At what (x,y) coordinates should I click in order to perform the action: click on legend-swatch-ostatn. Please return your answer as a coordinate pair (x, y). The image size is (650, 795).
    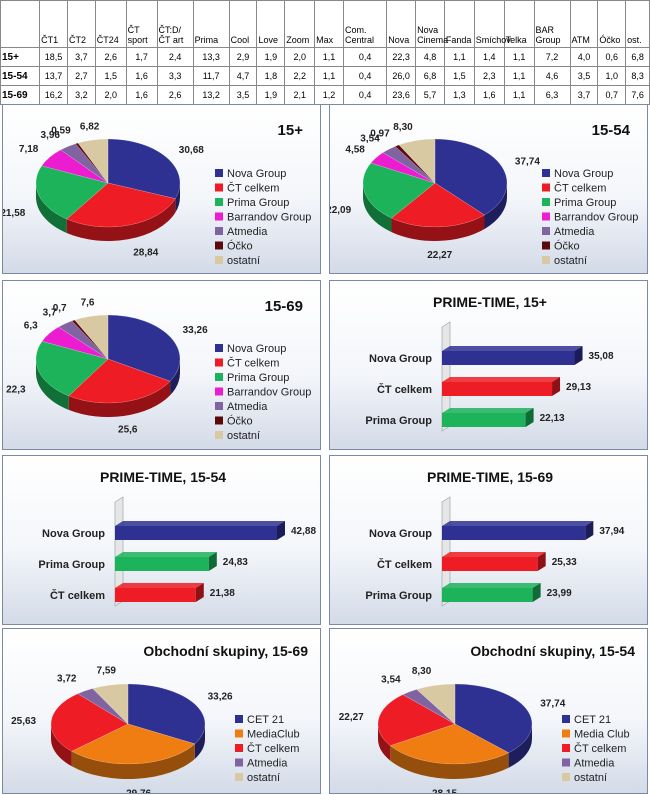
    Looking at the image, I should click on (219, 260).